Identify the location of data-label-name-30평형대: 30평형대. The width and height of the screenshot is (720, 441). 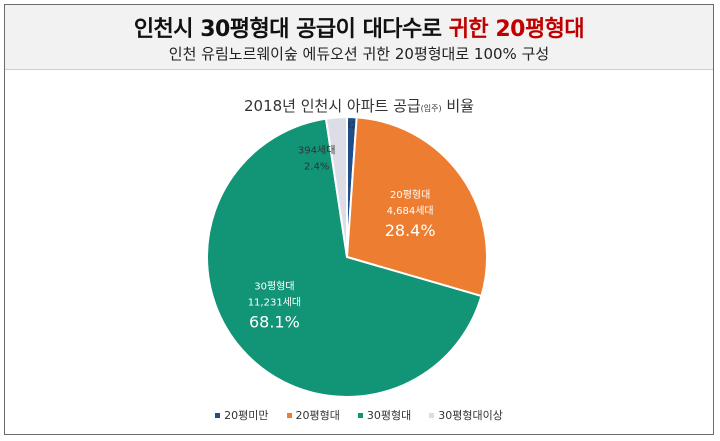
(274, 287).